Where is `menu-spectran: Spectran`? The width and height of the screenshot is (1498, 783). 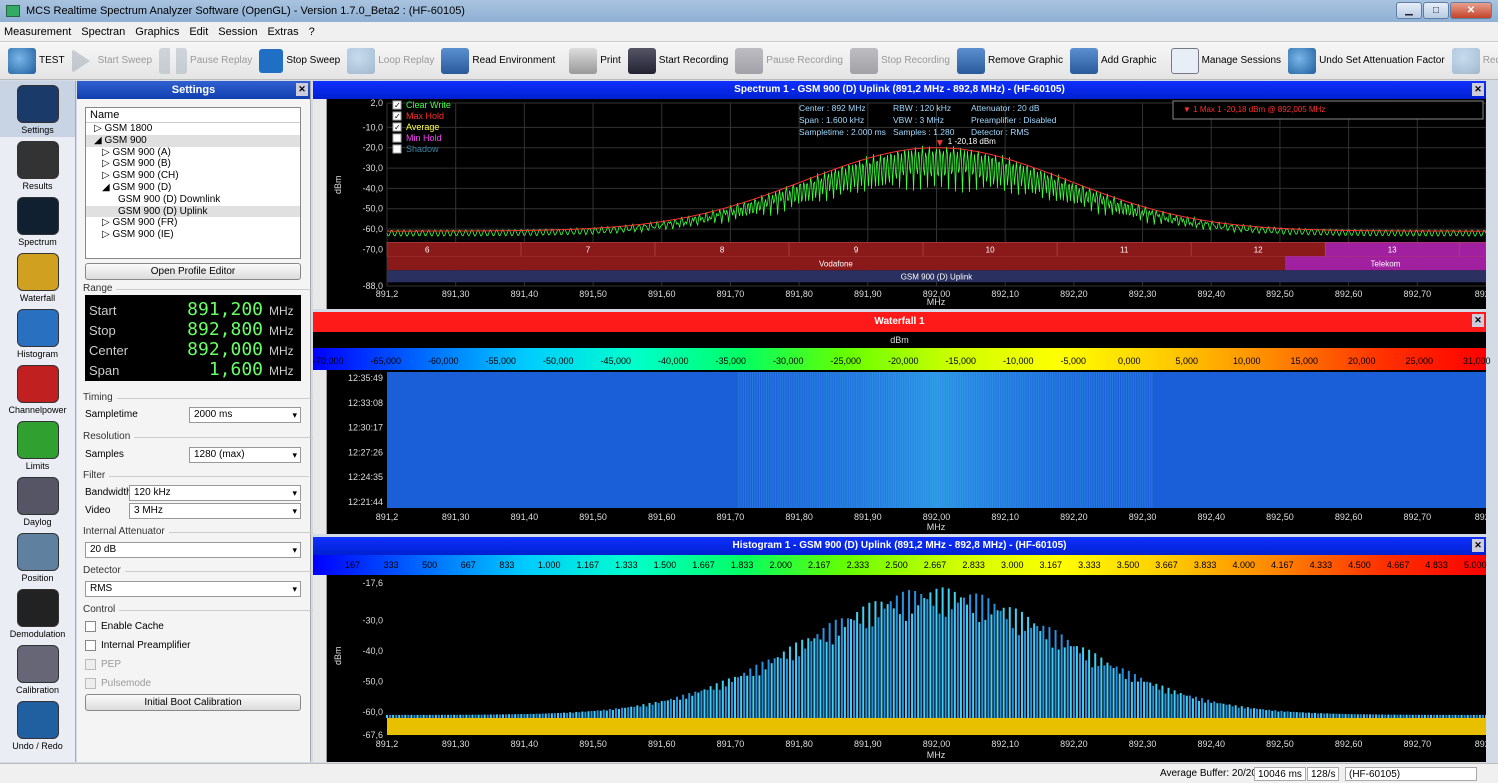
menu-spectran: Spectran is located at coordinates (103, 31).